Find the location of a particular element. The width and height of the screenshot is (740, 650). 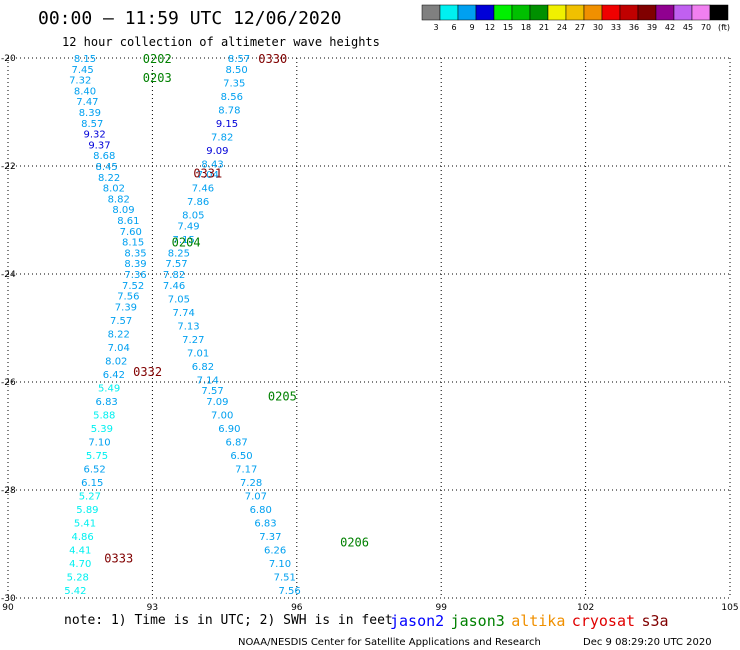

data-point-label: 5.49 is located at coordinates (109, 388).